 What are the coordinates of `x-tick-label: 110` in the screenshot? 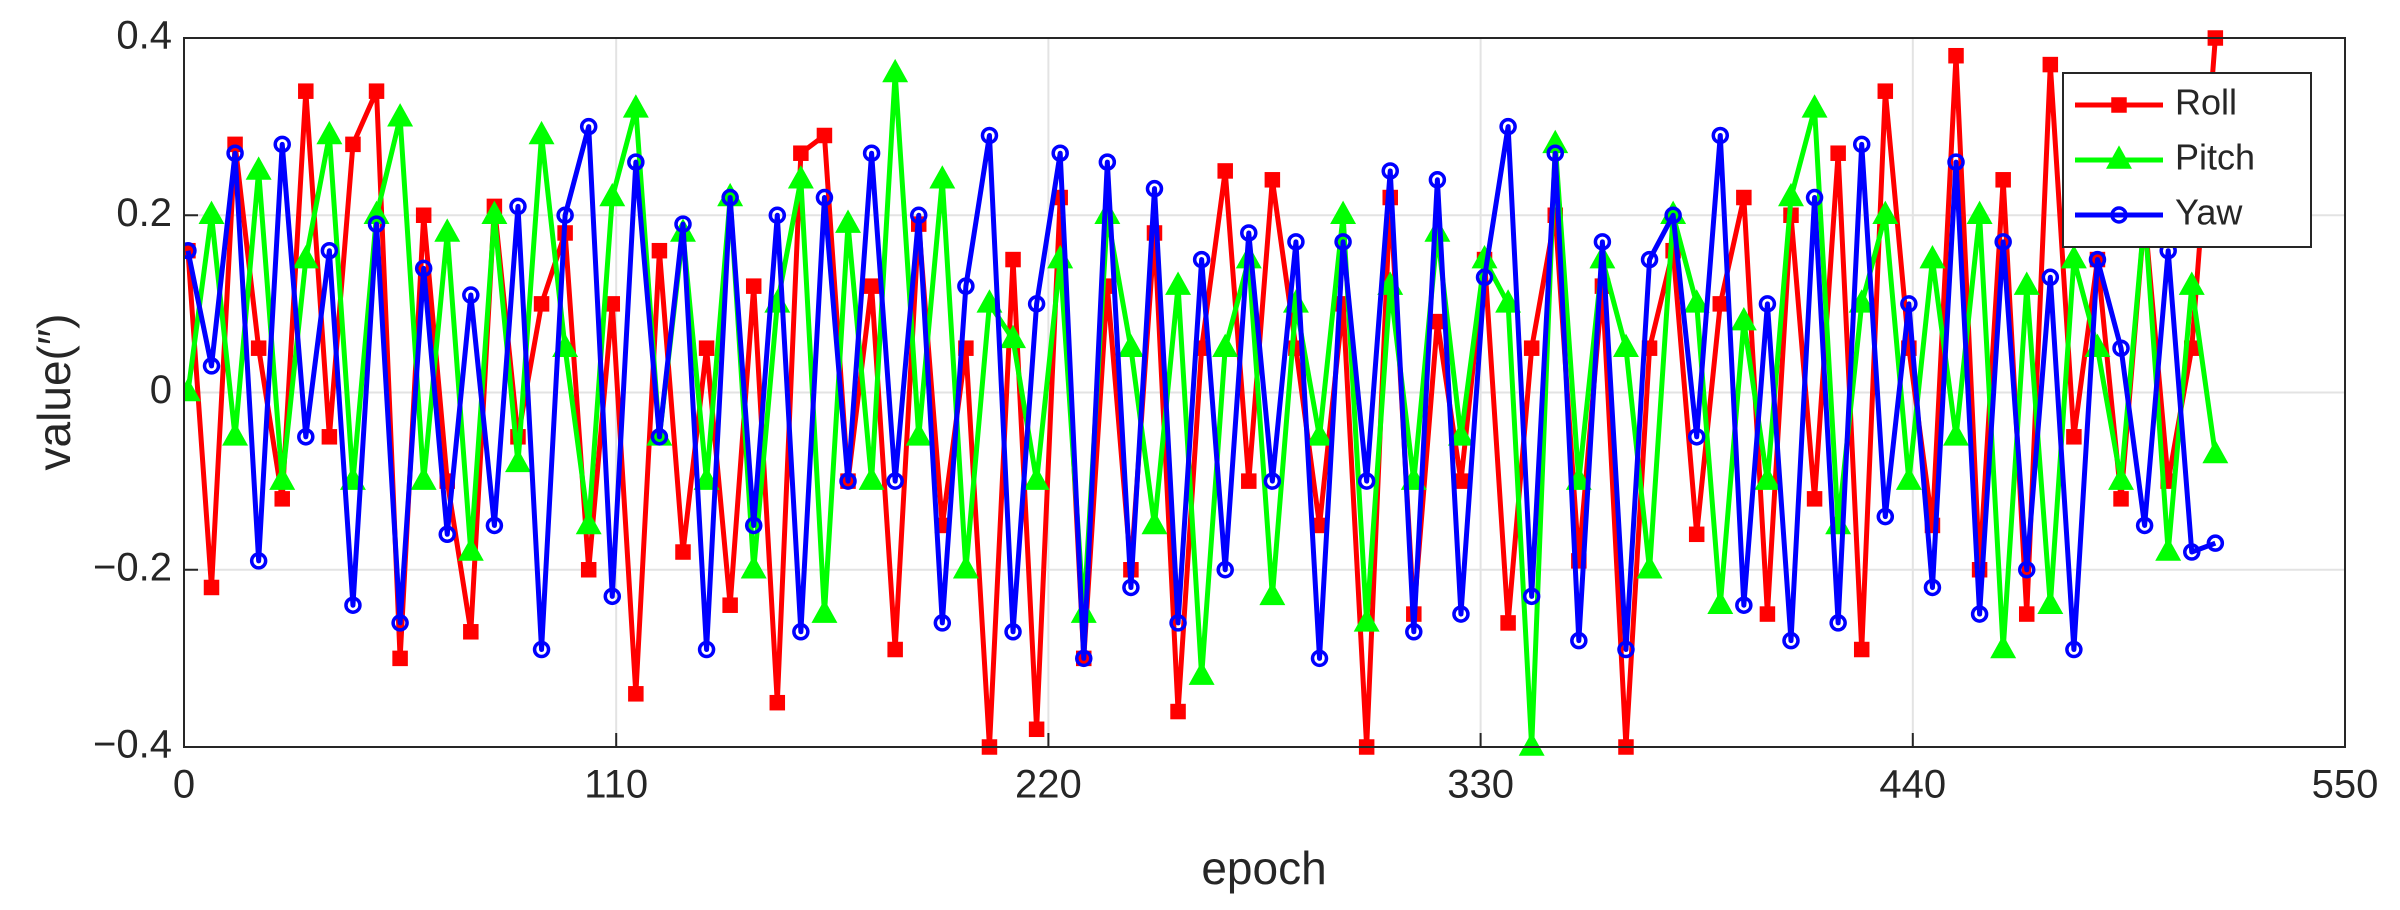 It's located at (616, 785).